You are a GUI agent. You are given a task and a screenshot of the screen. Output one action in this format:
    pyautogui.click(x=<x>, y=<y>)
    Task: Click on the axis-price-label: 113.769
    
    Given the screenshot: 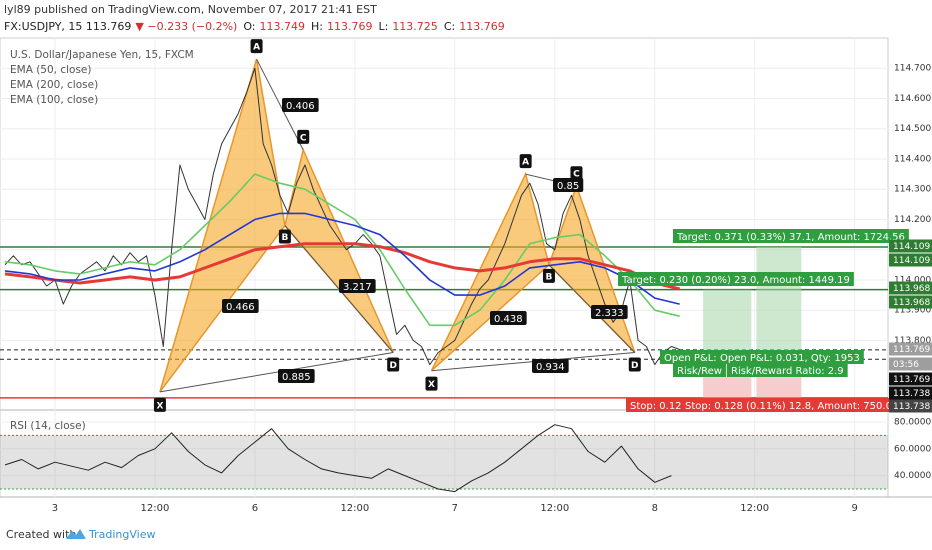 What is the action you would take?
    pyautogui.click(x=911, y=350)
    